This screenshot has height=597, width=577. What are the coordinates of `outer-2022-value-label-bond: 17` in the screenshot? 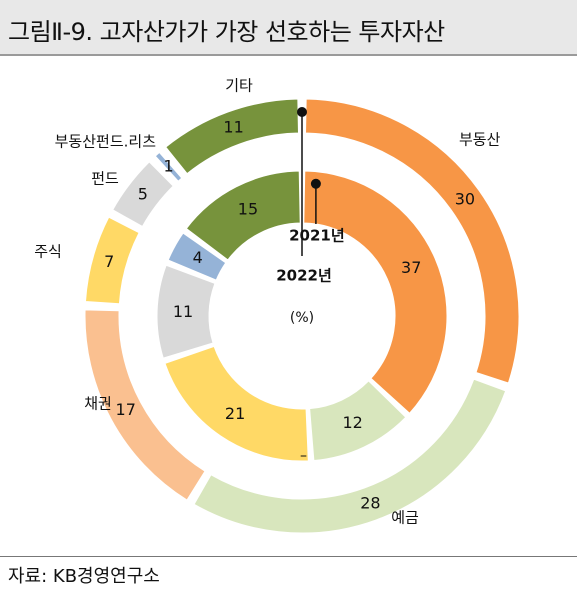 It's located at (126, 409).